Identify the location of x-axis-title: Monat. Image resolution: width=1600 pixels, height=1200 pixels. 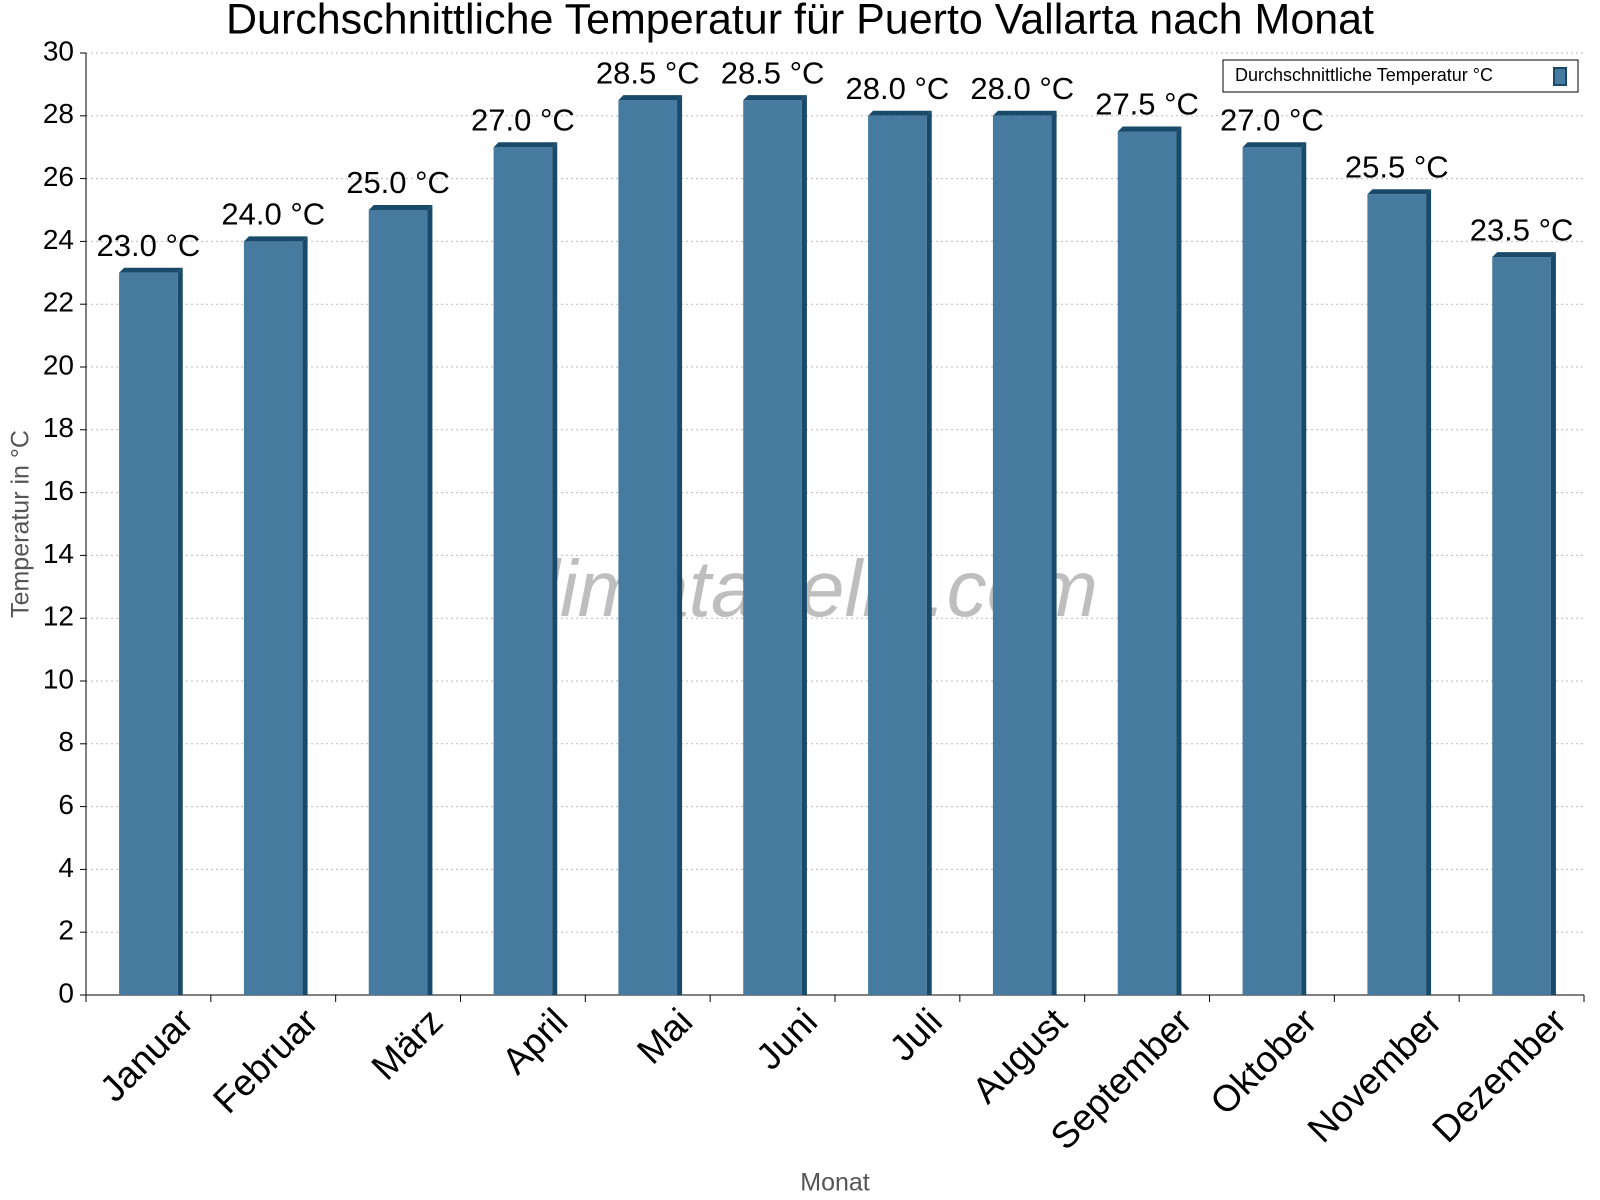
(835, 1183).